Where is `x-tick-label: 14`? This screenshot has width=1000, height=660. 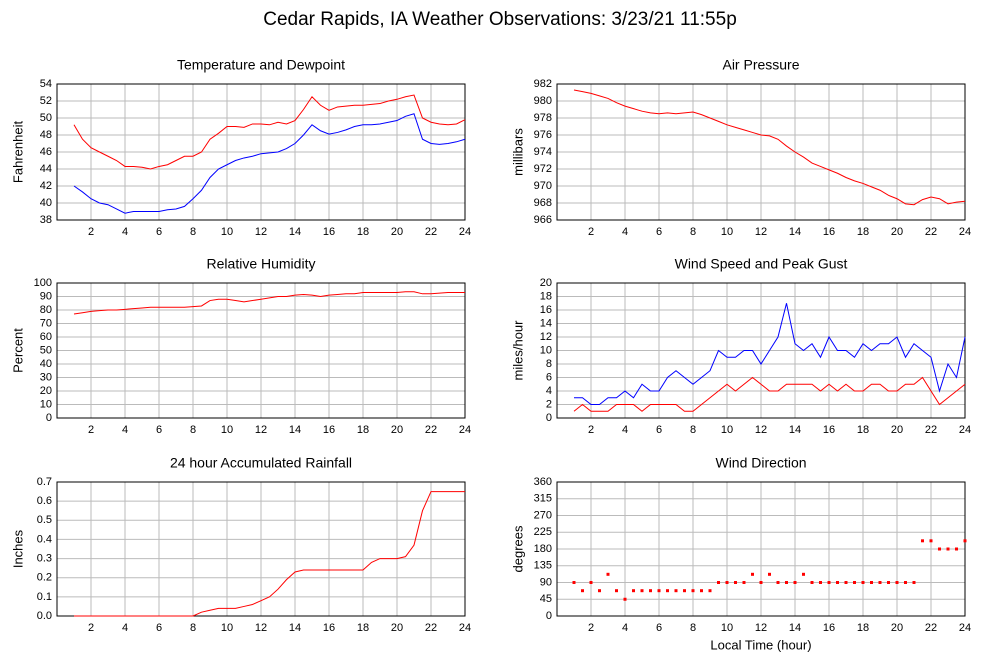 x-tick-label: 14 is located at coordinates (295, 430).